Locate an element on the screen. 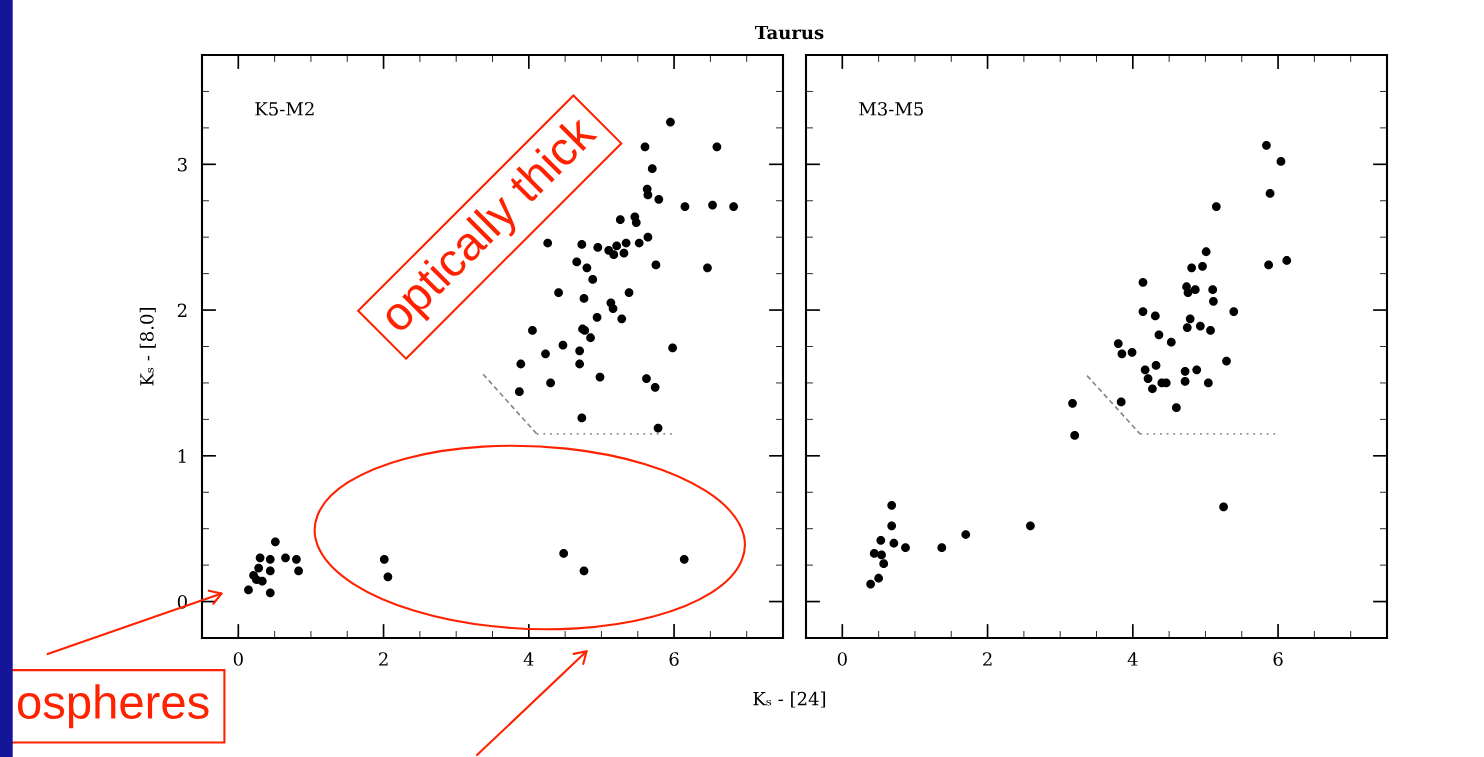 The width and height of the screenshot is (1484, 757). y-tick-label: 3 is located at coordinates (182, 164).